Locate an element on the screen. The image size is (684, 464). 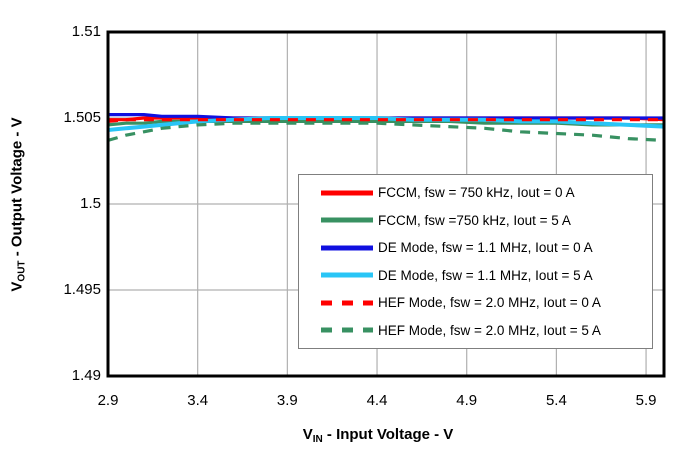
x-tick-label: 4.9 is located at coordinates (467, 400).